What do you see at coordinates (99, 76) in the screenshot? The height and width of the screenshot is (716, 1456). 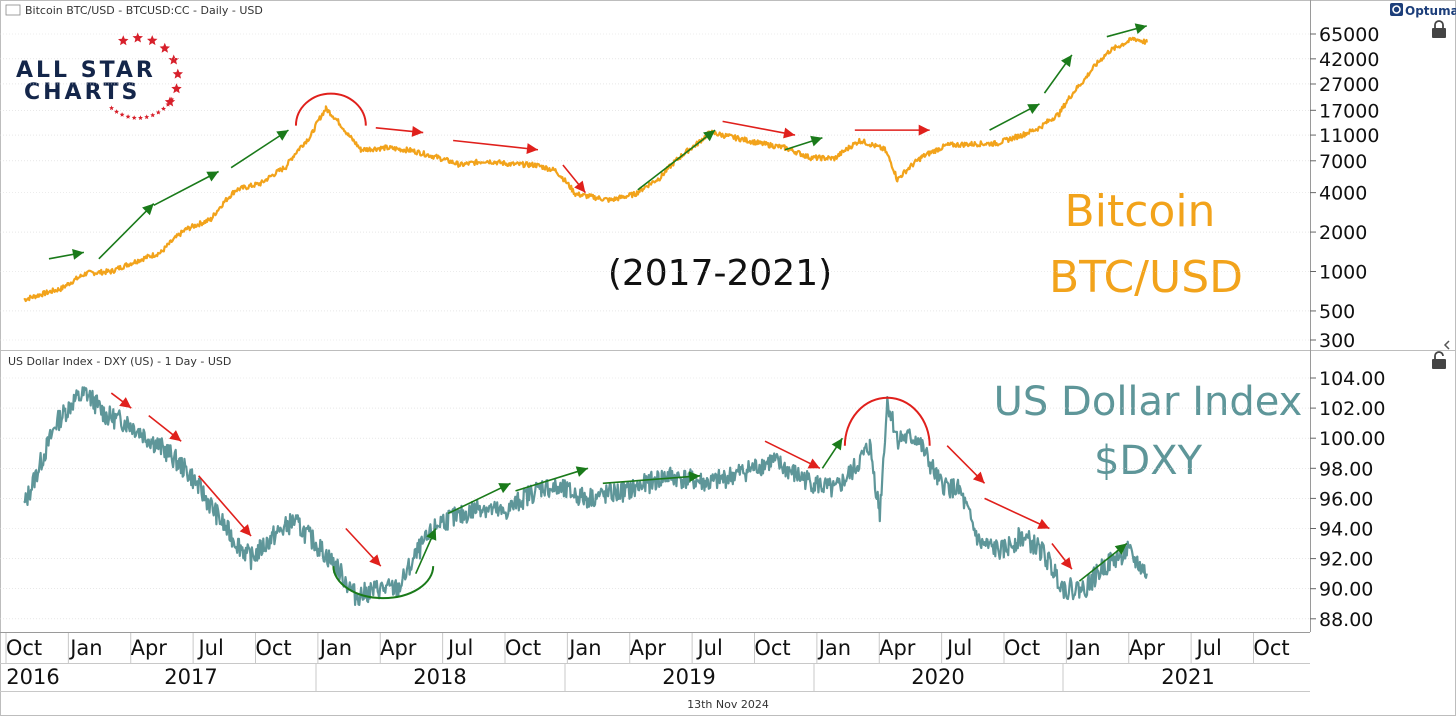 I see `all-star-charts-logo: ALL STAR CHARTS` at bounding box center [99, 76].